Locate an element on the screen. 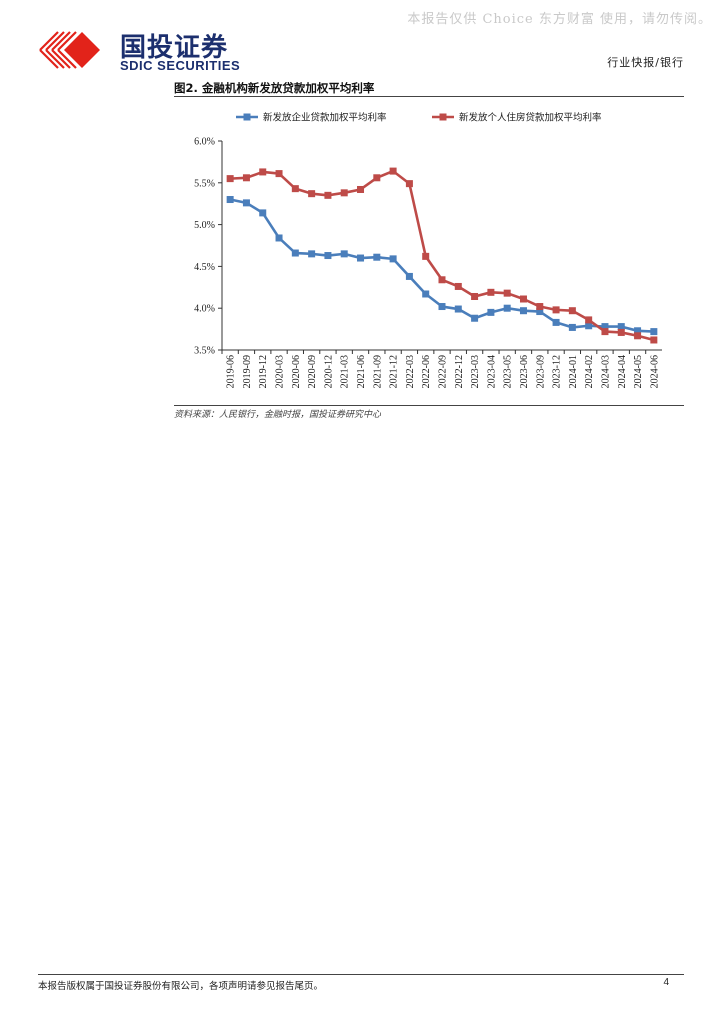 The width and height of the screenshot is (724, 1024). x-tick-label: 2023-06 is located at coordinates (524, 371).